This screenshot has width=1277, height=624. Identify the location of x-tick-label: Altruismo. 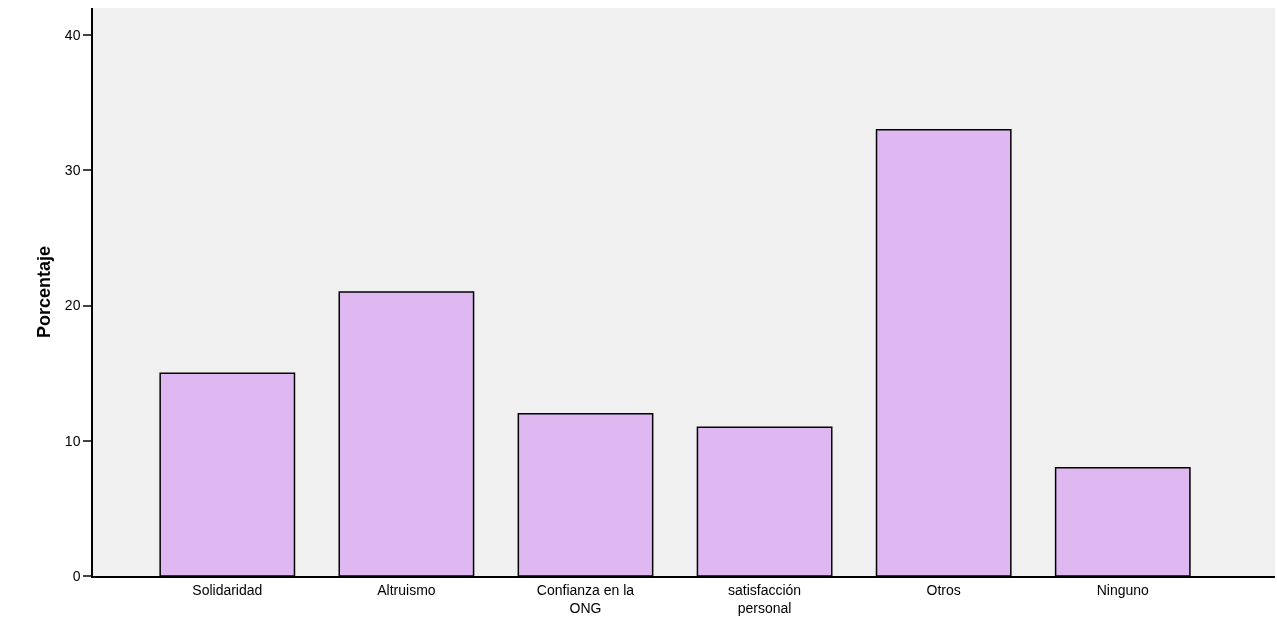
(406, 589).